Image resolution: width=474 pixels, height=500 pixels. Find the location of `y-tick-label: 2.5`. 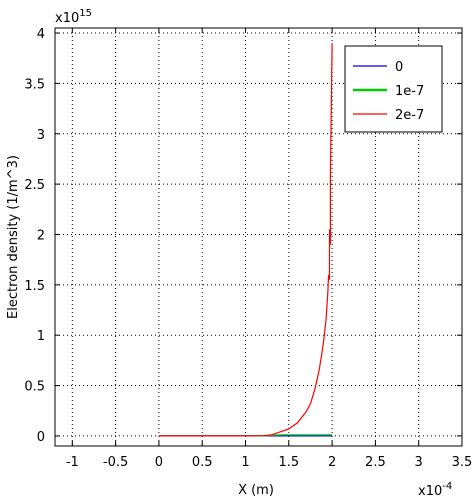

y-tick-label: 2.5 is located at coordinates (34, 185).